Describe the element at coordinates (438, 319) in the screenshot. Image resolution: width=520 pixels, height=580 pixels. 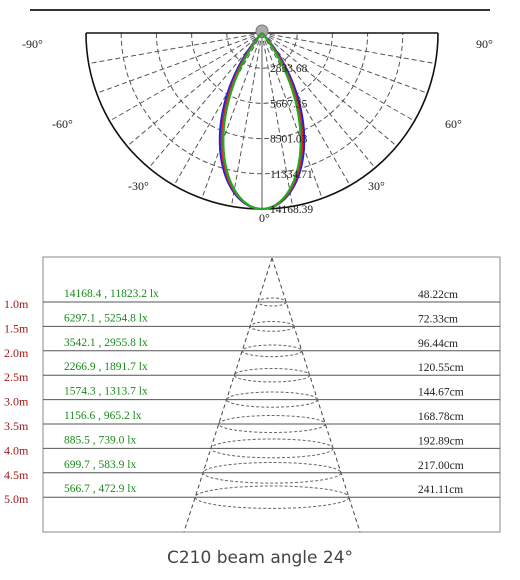
I see `diameter-value: 72.33cm` at that location.